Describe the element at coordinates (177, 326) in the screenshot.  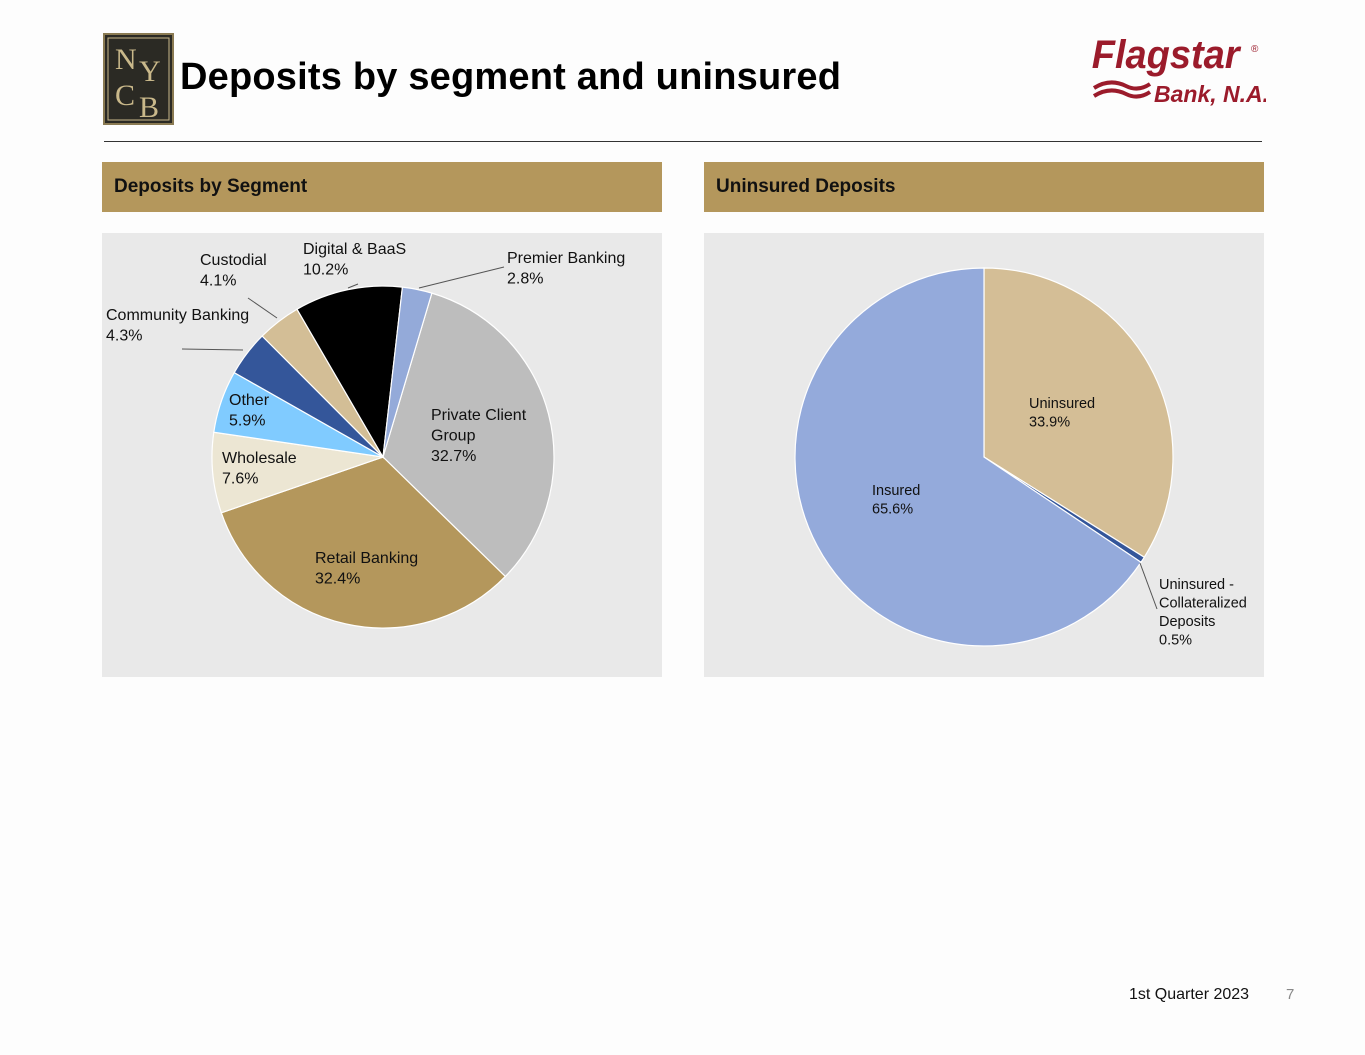
I see `data-label-community-banking: Community Banking 4.3%` at that location.